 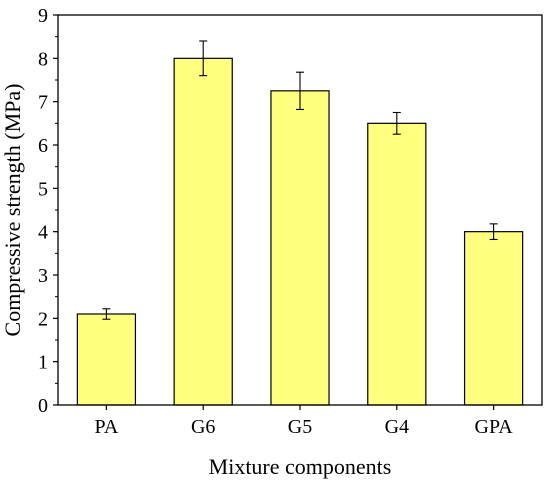 What do you see at coordinates (107, 427) in the screenshot?
I see `x-tick-label-pa: PA` at bounding box center [107, 427].